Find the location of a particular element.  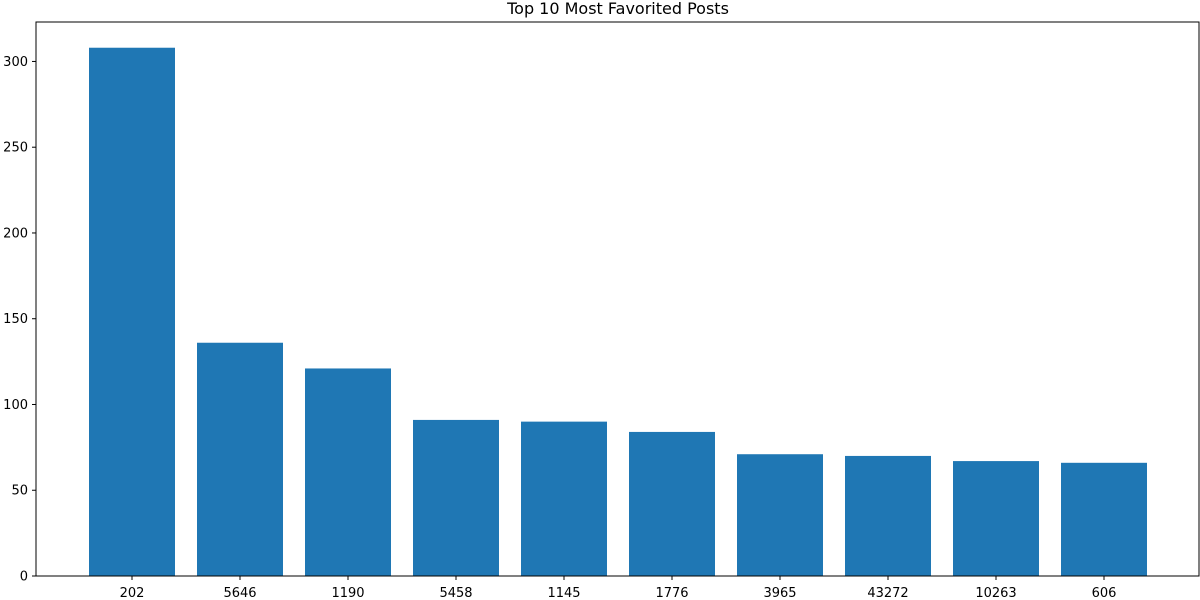

x-tick-label: 606 is located at coordinates (1104, 593).